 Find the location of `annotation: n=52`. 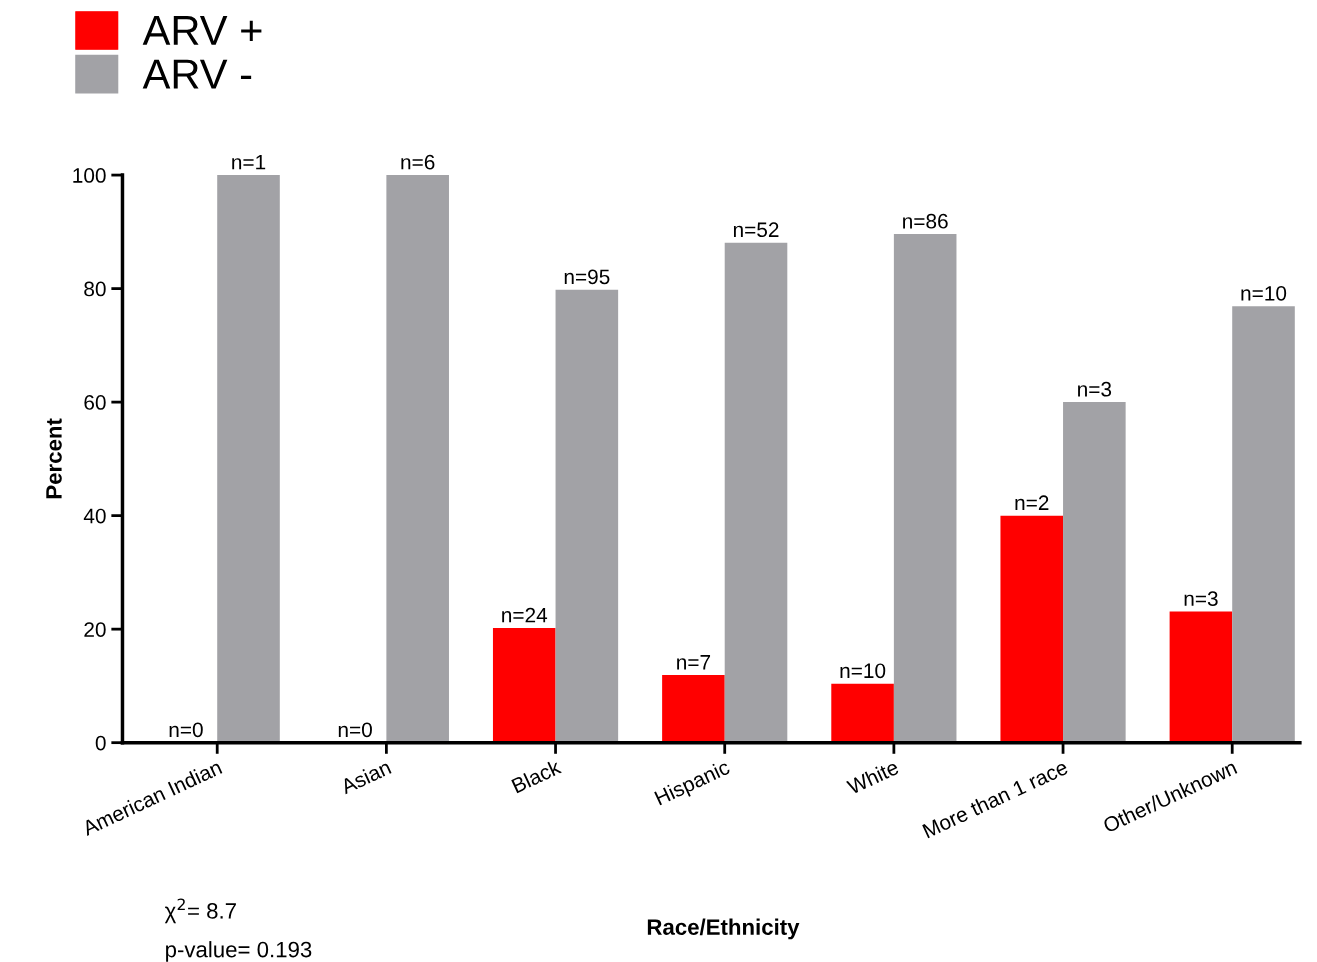

annotation: n=52 is located at coordinates (756, 230).